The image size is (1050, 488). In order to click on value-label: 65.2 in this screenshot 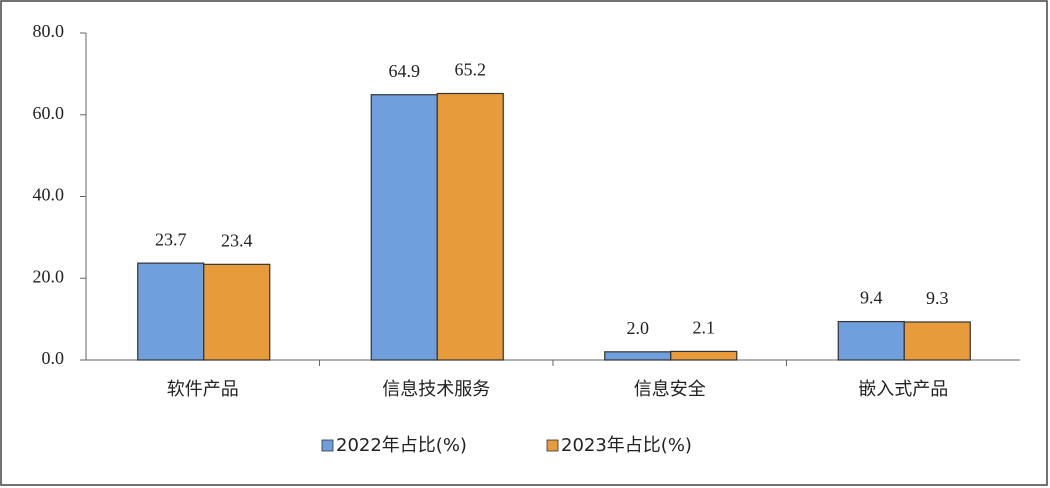, I will do `click(471, 70)`.